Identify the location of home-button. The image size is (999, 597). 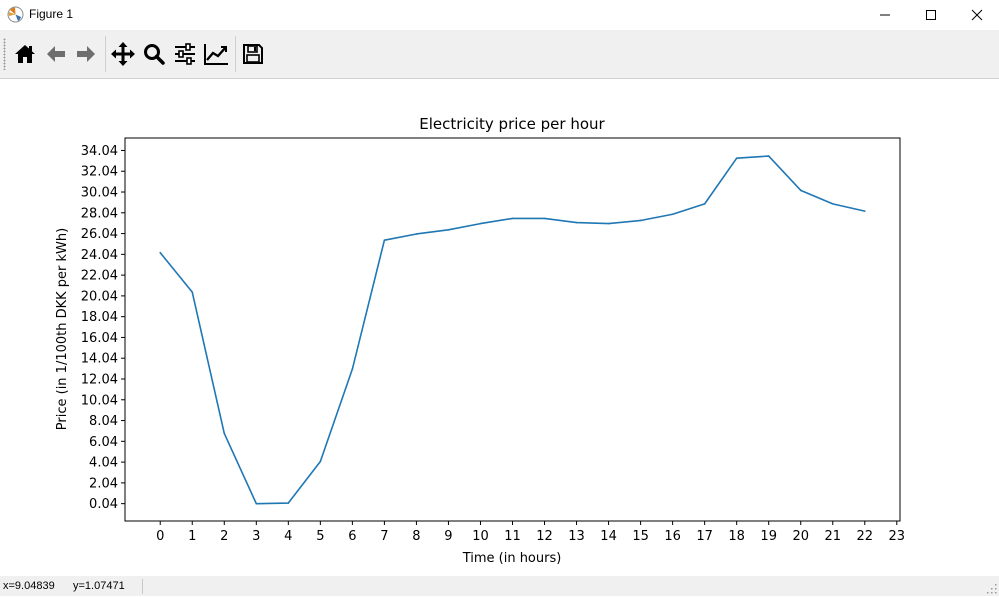
(25, 54).